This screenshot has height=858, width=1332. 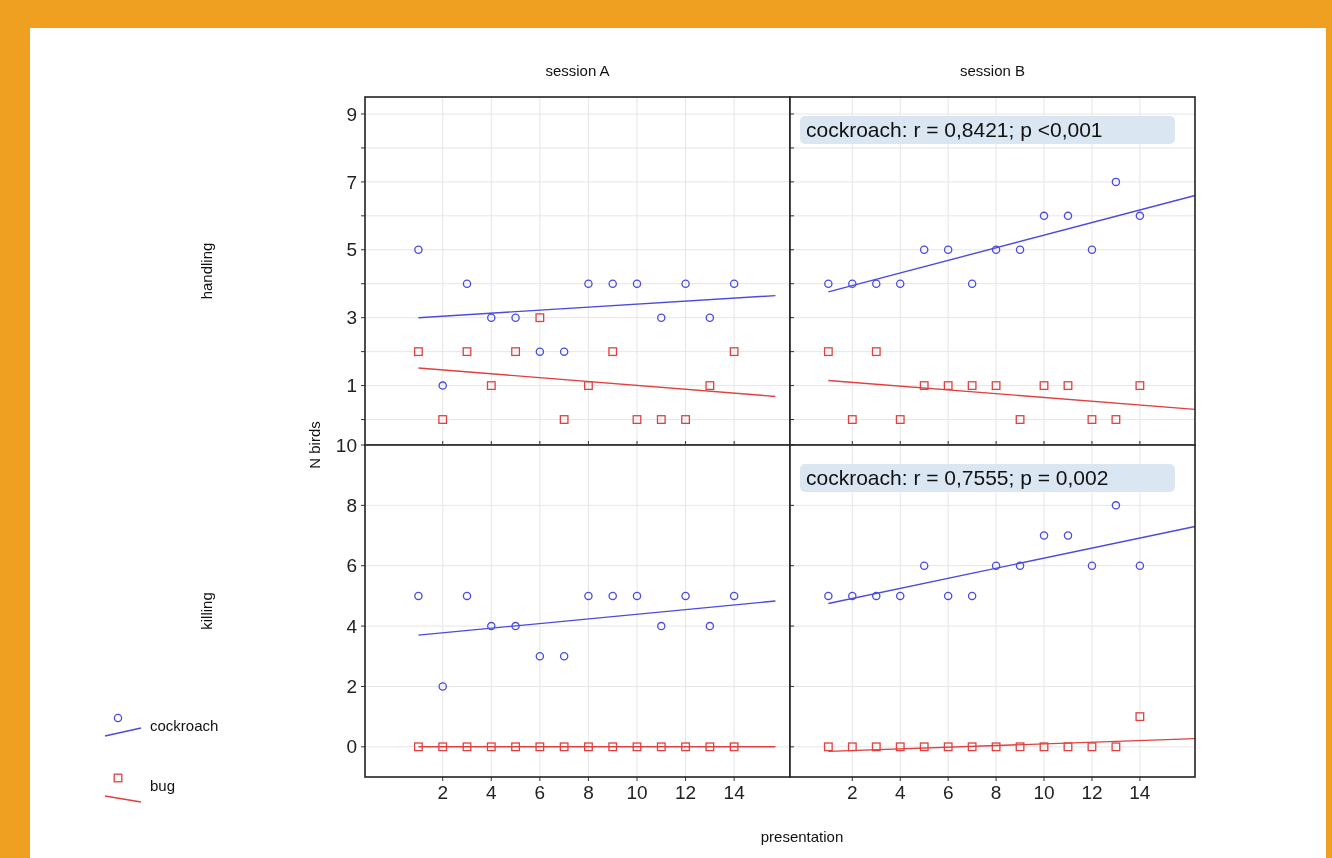 I want to click on y-axis-title: killing, so click(x=206, y=611).